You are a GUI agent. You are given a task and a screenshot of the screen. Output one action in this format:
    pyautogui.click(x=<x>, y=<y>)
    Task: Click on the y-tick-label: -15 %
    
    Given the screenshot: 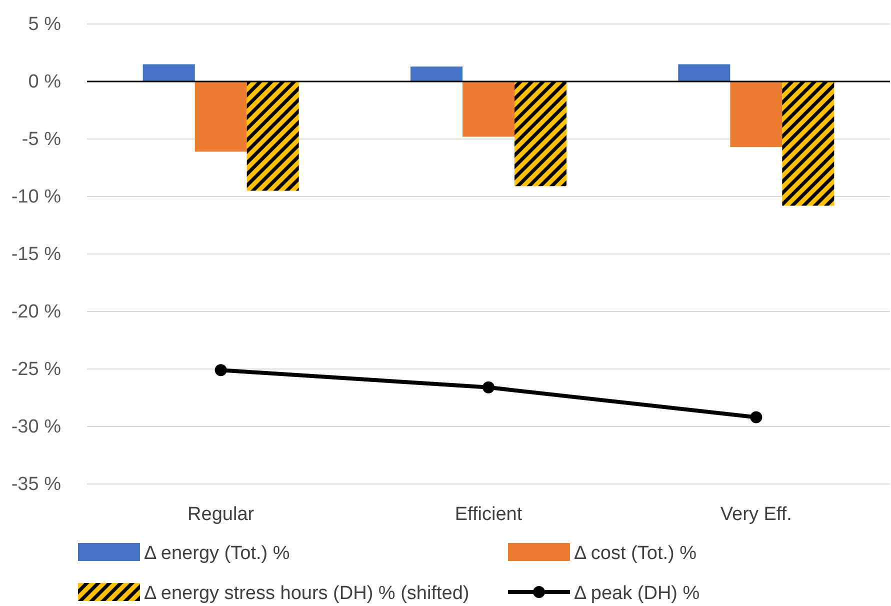 What is the action you would take?
    pyautogui.click(x=36, y=255)
    